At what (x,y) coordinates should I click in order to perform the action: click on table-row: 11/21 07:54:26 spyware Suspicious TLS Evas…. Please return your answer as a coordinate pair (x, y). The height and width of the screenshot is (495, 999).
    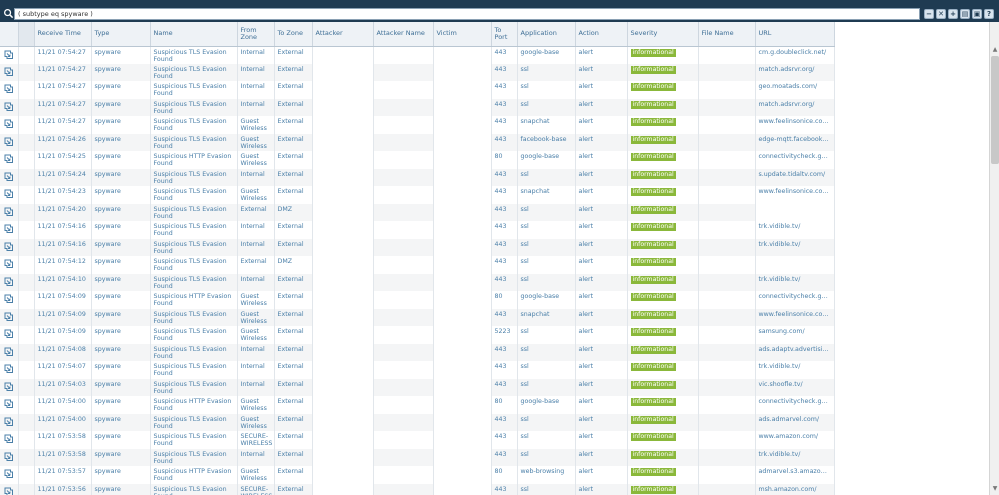
    Looking at the image, I should click on (417, 142).